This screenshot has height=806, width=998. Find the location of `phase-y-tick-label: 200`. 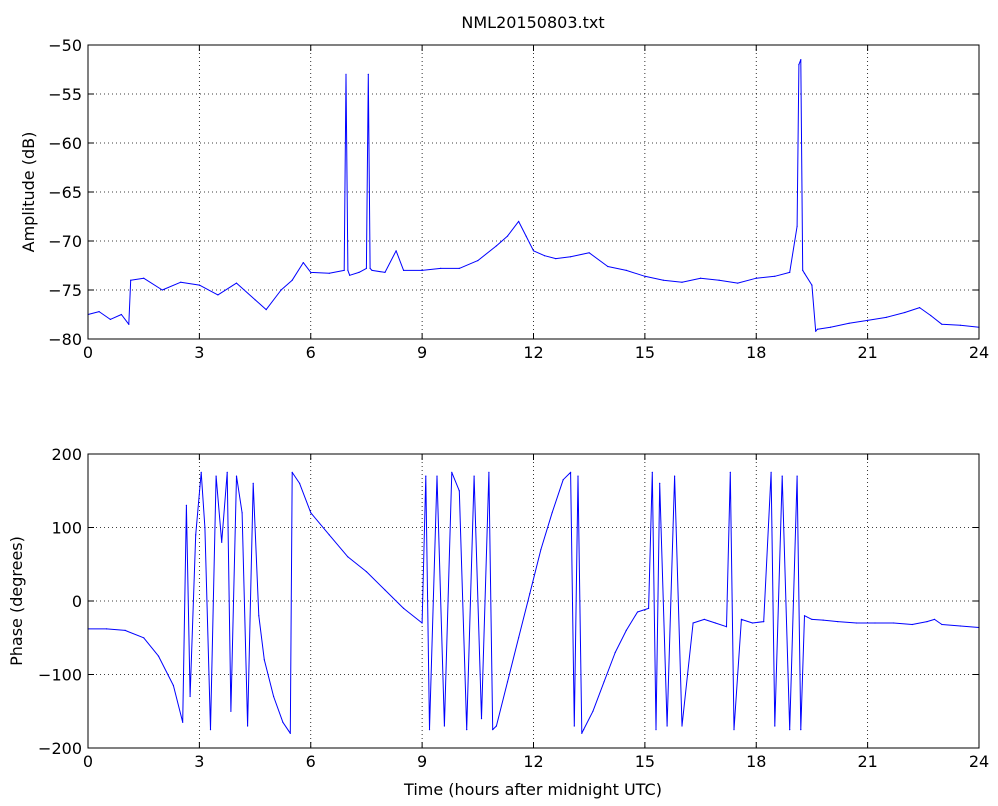

phase-y-tick-label: 200 is located at coordinates (66, 454).